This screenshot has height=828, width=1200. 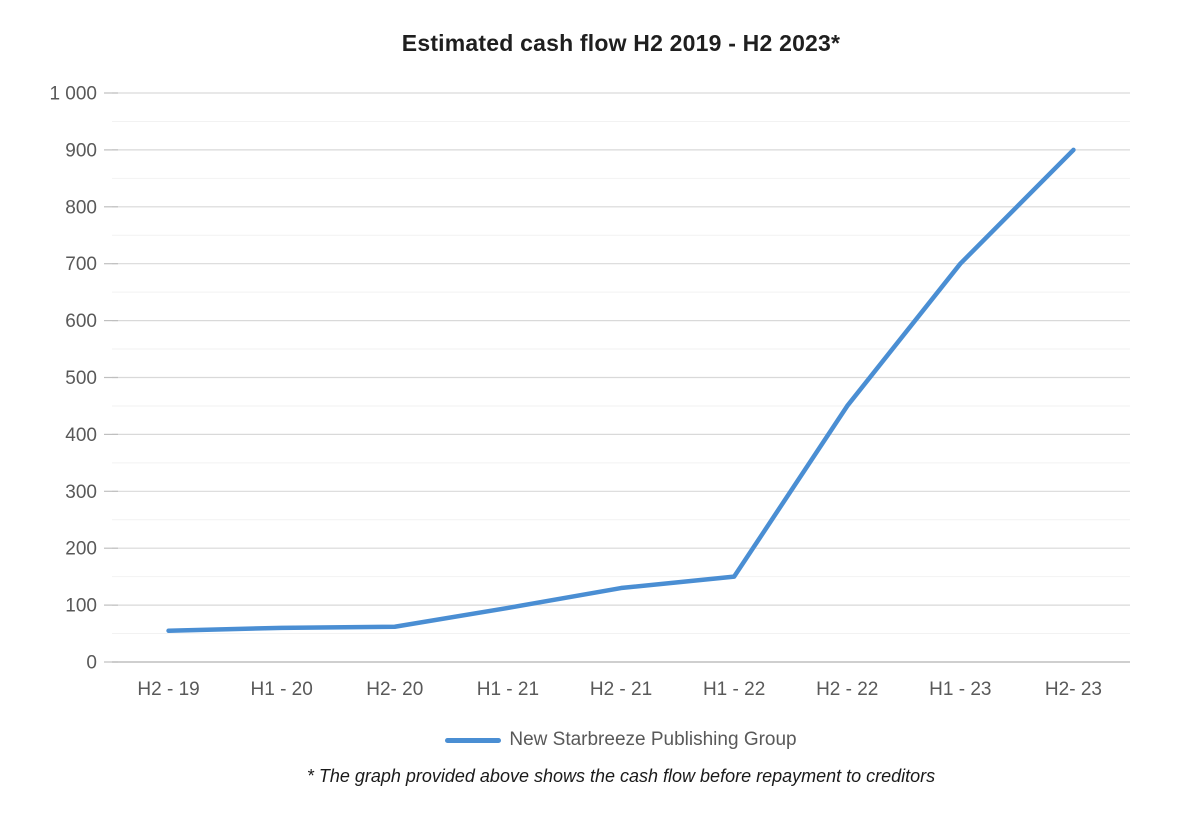 What do you see at coordinates (81, 207) in the screenshot?
I see `y-tick-label: 800` at bounding box center [81, 207].